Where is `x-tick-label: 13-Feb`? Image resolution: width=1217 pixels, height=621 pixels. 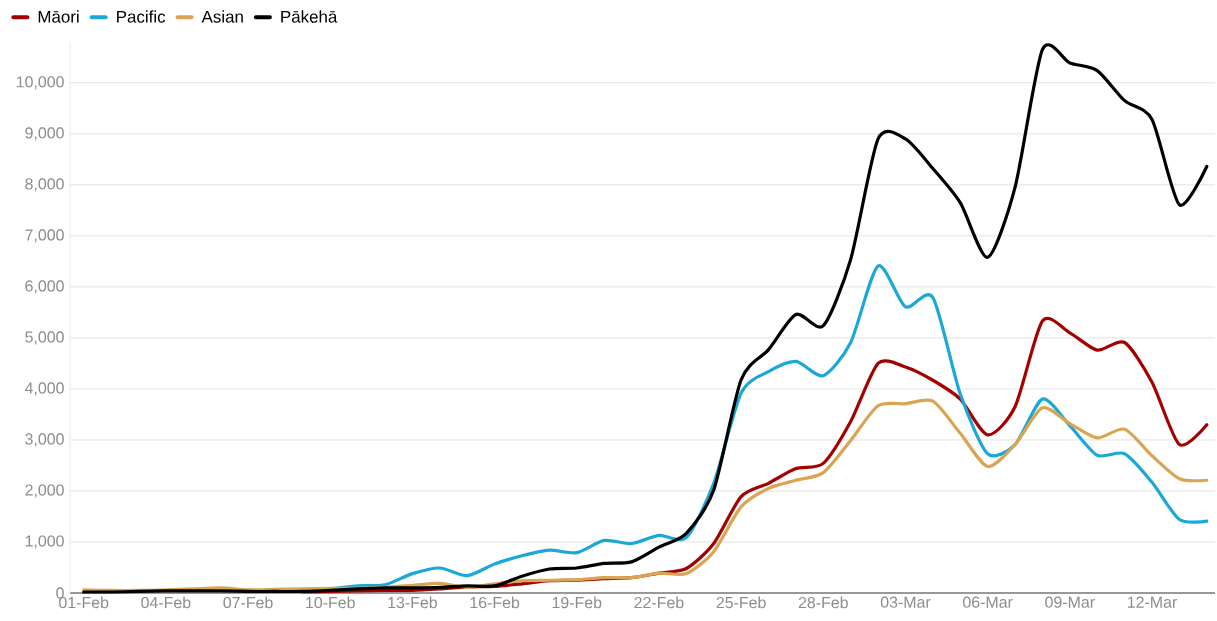 x-tick-label: 13-Feb is located at coordinates (412, 602).